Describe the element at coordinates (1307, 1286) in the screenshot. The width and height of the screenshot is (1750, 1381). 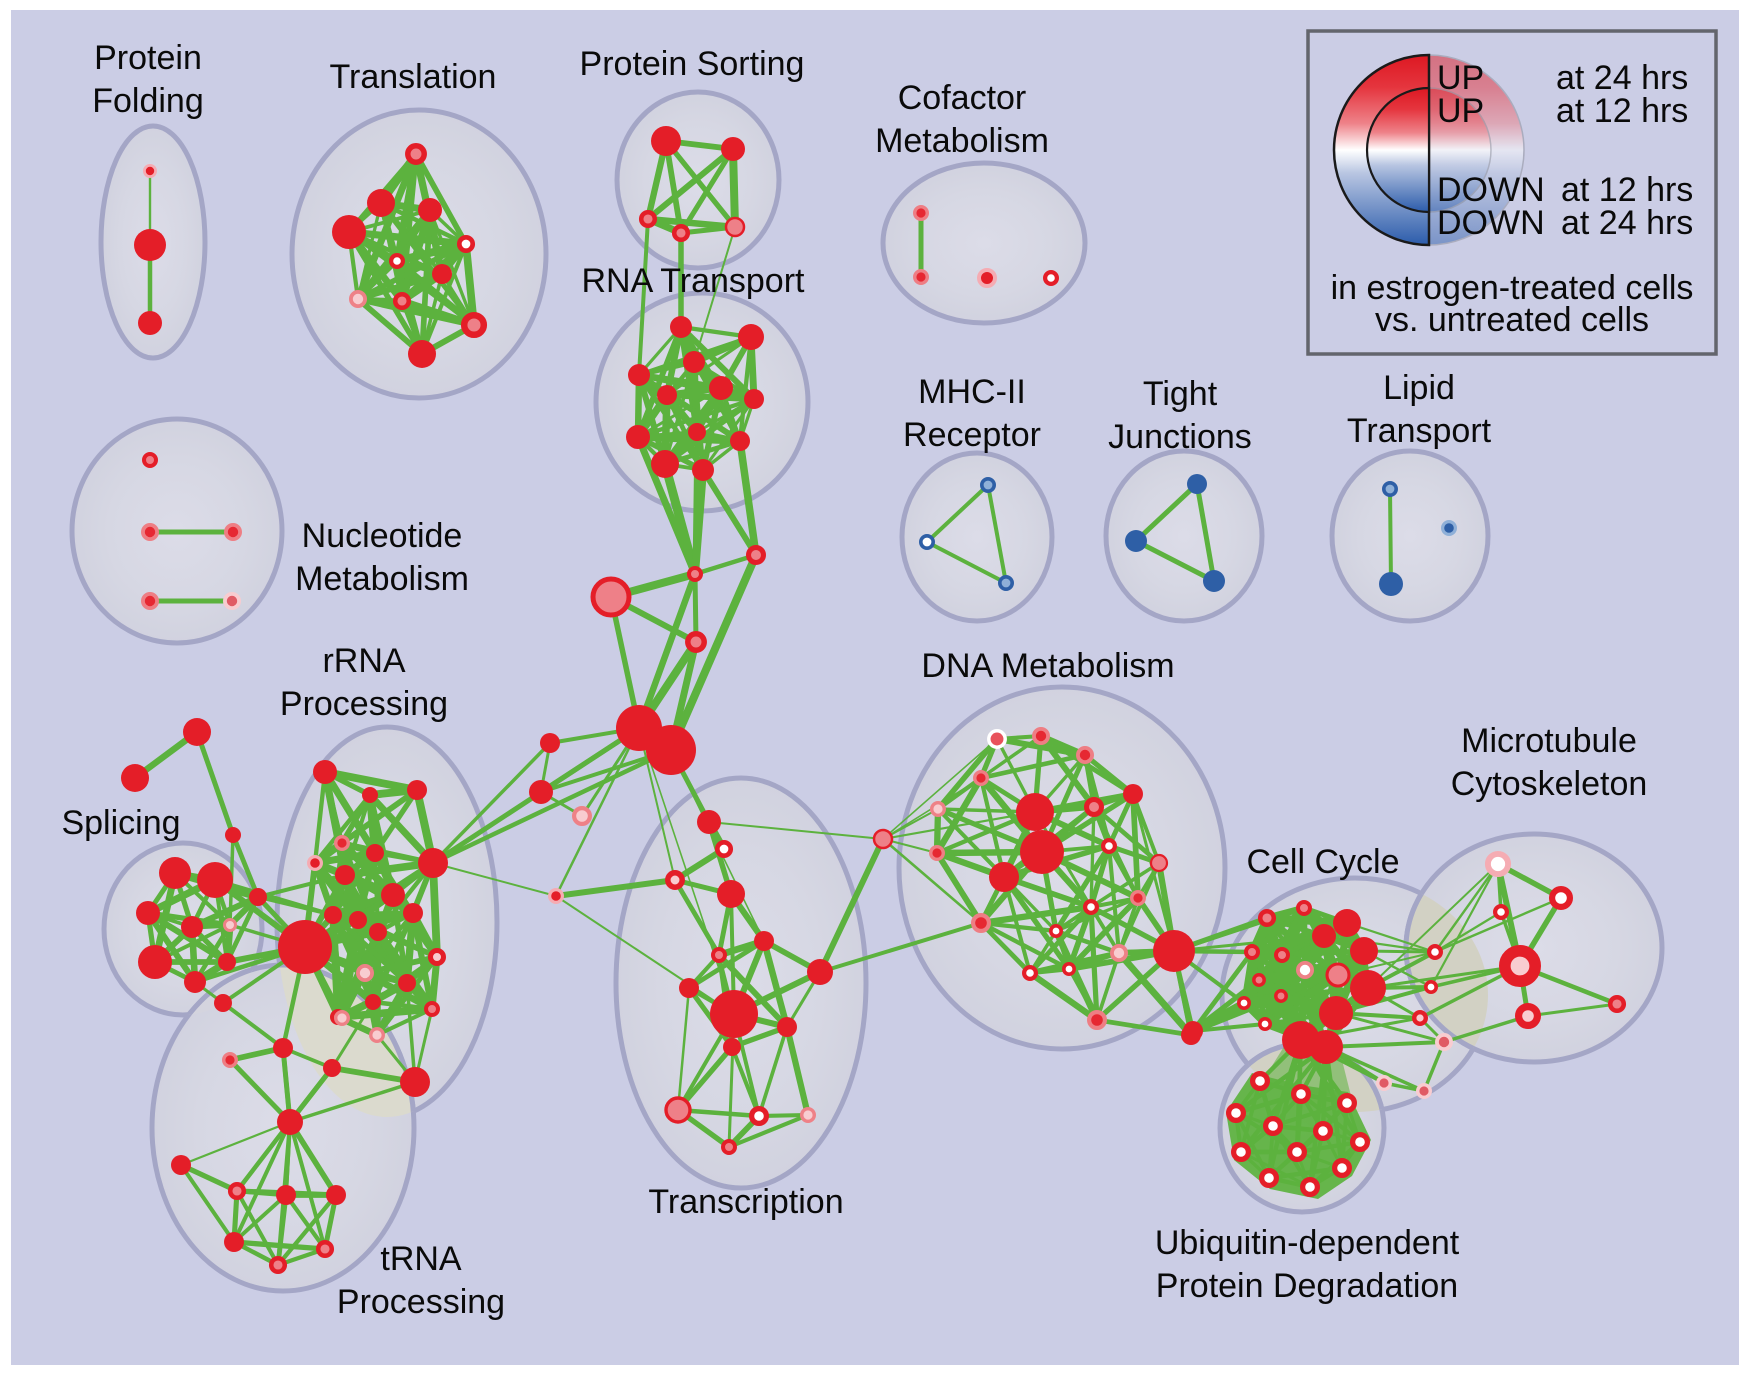
I see `svg-text: Protein Degradation` at that location.